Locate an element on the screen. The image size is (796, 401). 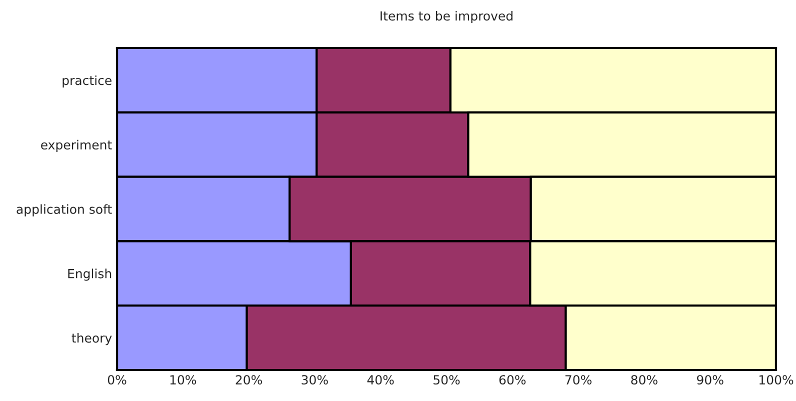
x-tick-label: 80% is located at coordinates (644, 380).